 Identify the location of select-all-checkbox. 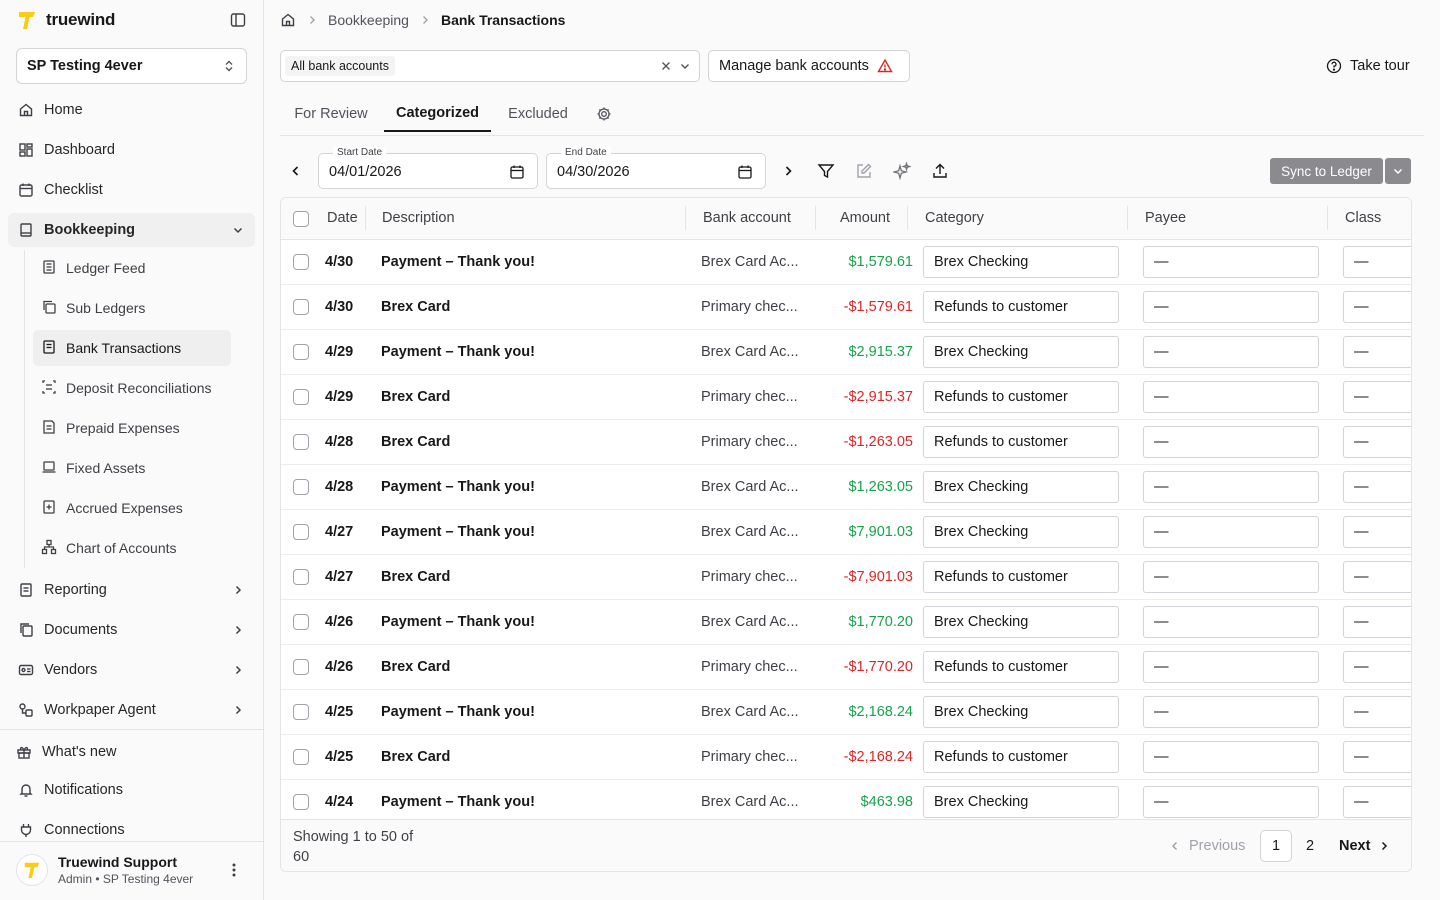
(301, 219).